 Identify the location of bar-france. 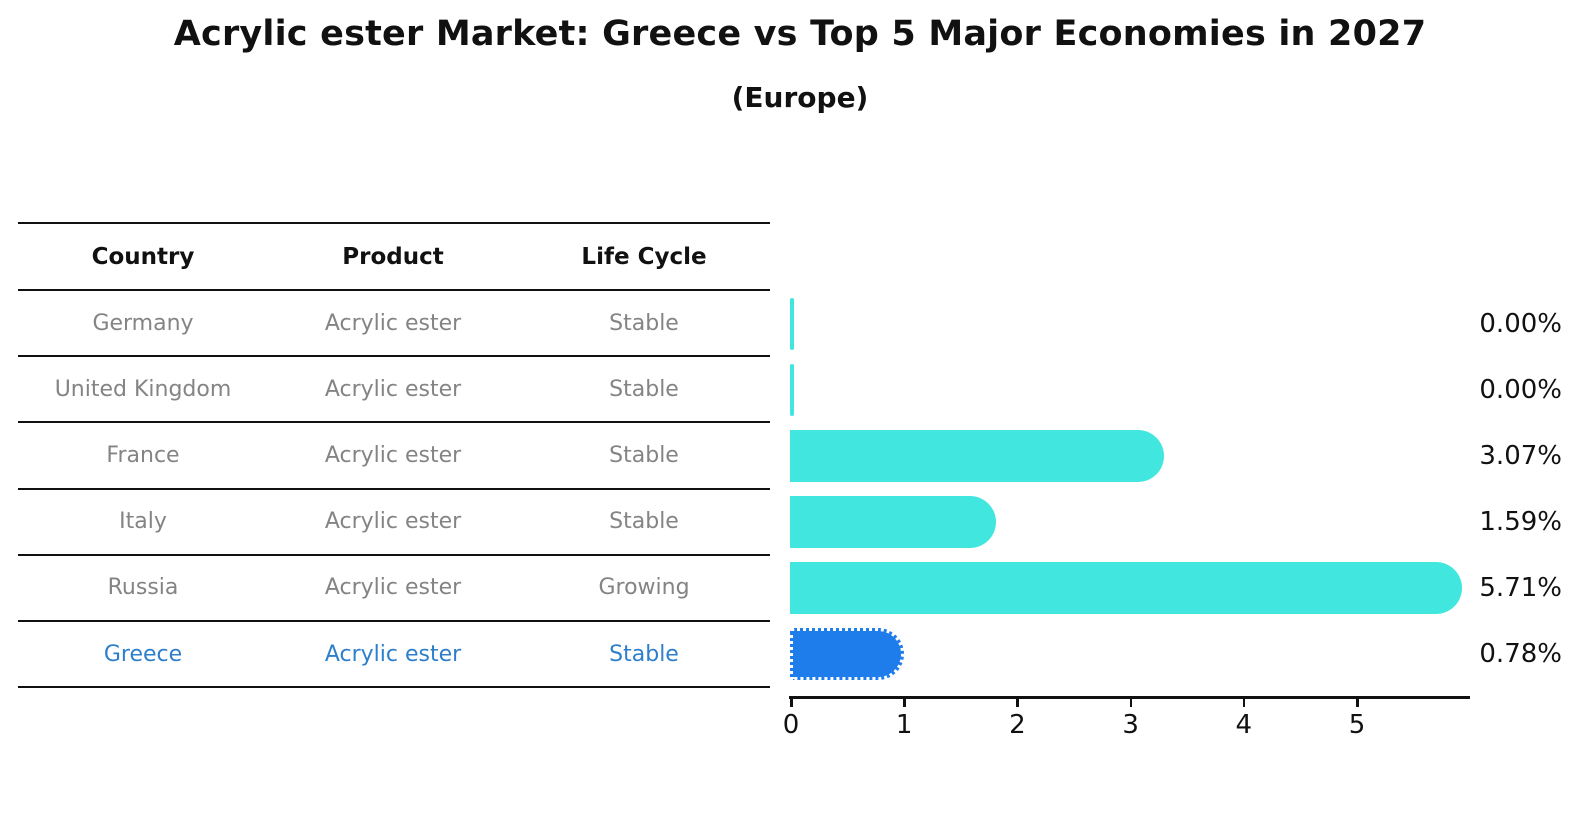
(977, 456).